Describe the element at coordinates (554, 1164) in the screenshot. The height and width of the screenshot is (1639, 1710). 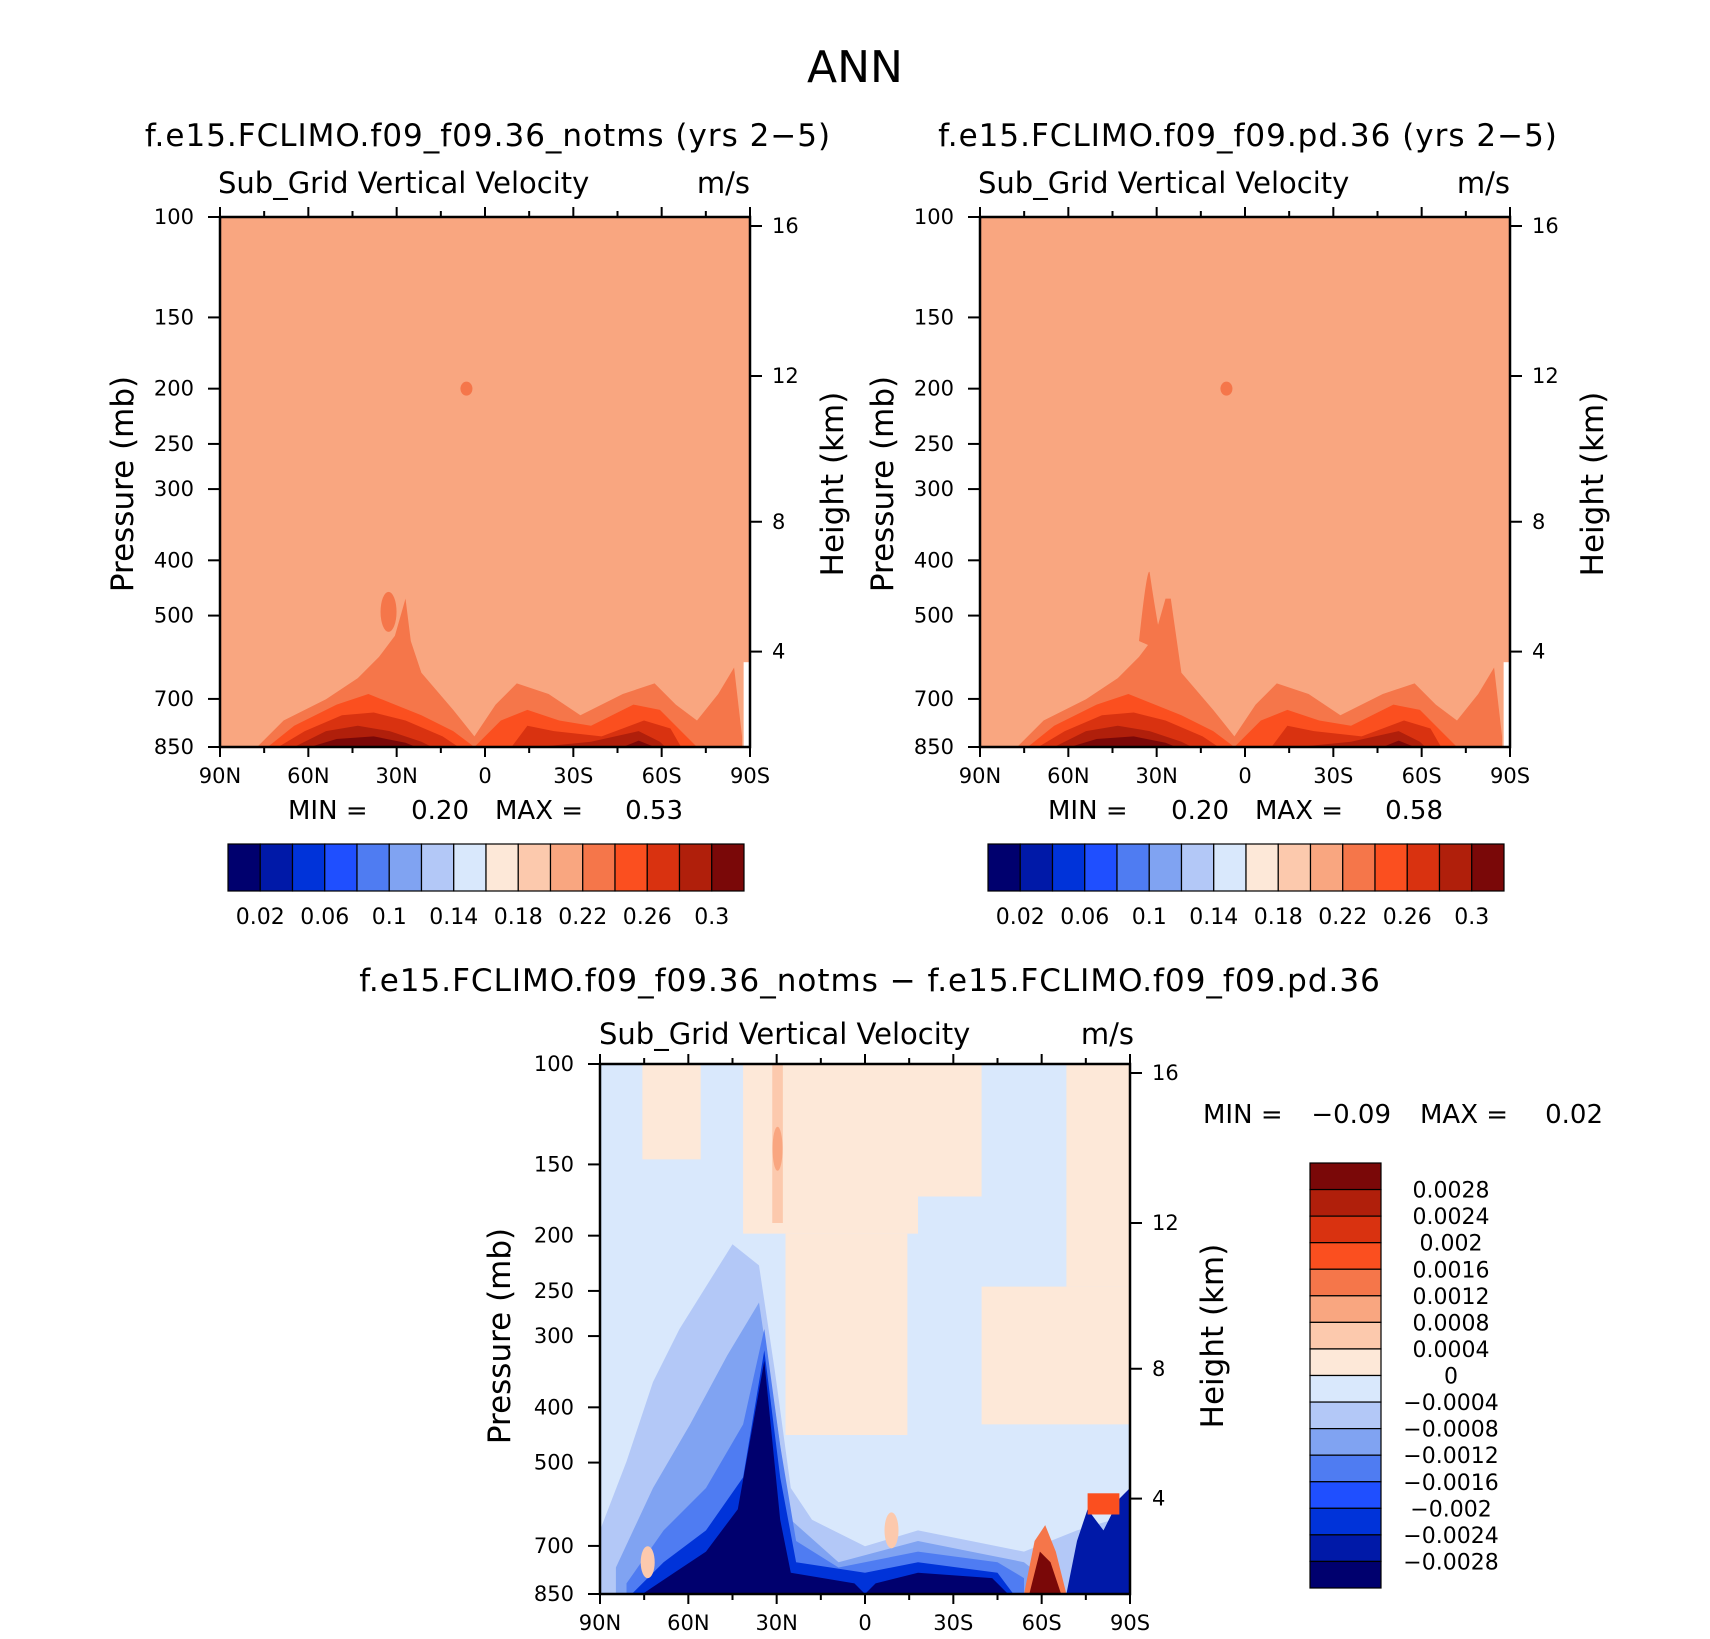
I see `y-tick-label: 150` at that location.